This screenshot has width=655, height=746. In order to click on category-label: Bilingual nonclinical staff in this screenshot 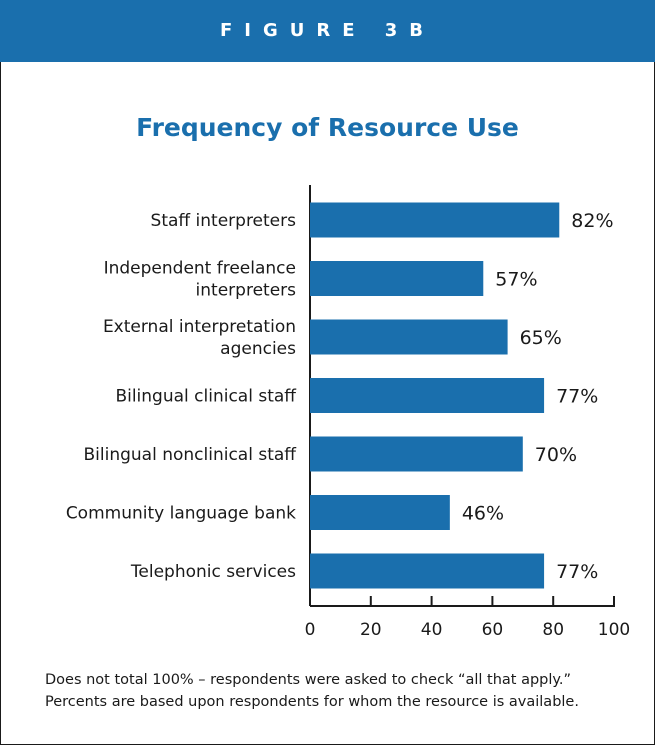, I will do `click(191, 455)`.